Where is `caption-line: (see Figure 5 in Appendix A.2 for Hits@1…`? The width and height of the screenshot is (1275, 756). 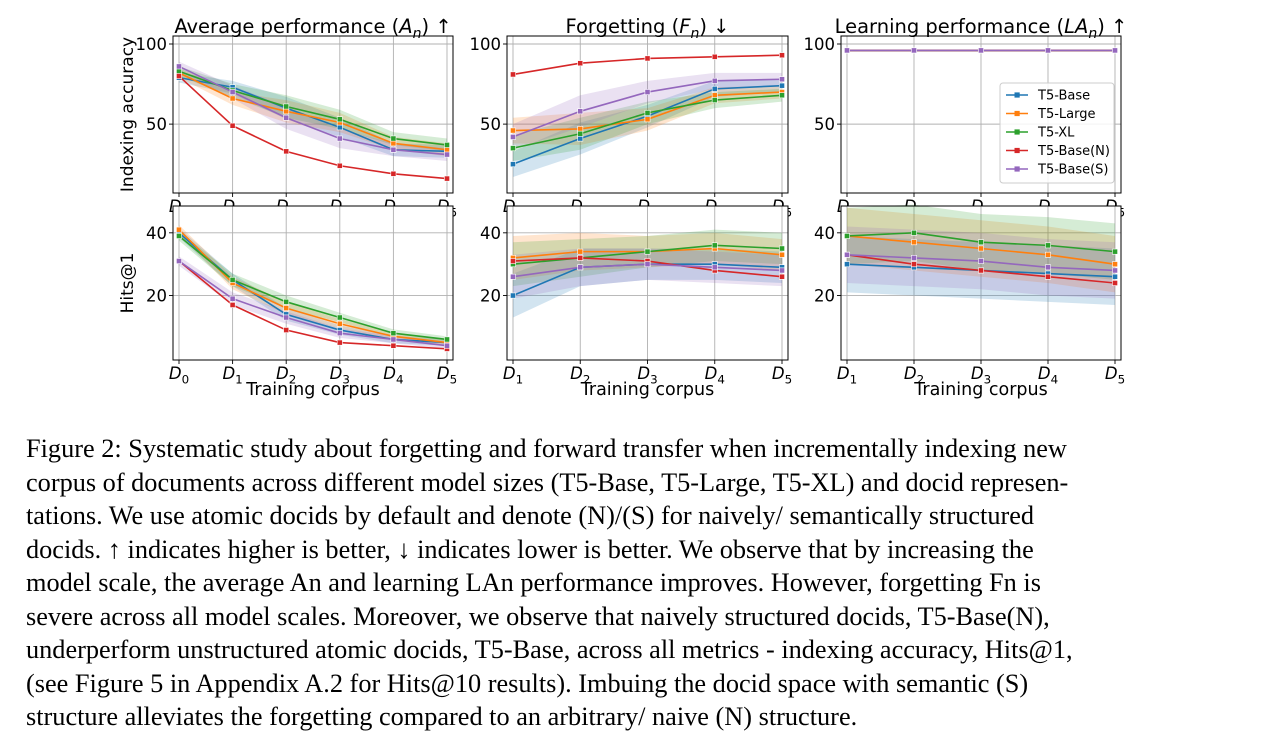
caption-line: (see Figure 5 in Appendix A.2 for Hits@1… is located at coordinates (527, 683).